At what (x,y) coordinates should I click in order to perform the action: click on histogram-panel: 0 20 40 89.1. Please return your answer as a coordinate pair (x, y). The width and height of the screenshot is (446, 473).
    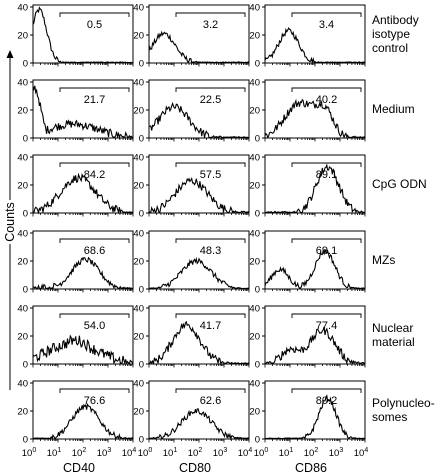
    Looking at the image, I should click on (307, 185).